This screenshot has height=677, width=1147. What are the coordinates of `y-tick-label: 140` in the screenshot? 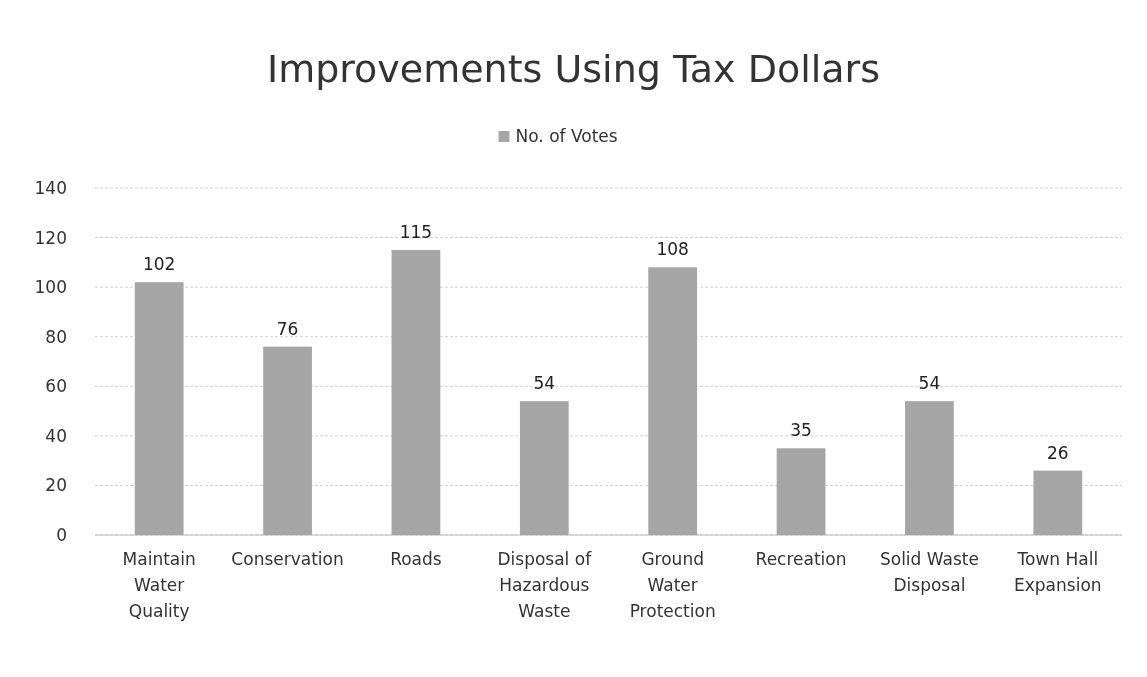 It's located at (50, 187).